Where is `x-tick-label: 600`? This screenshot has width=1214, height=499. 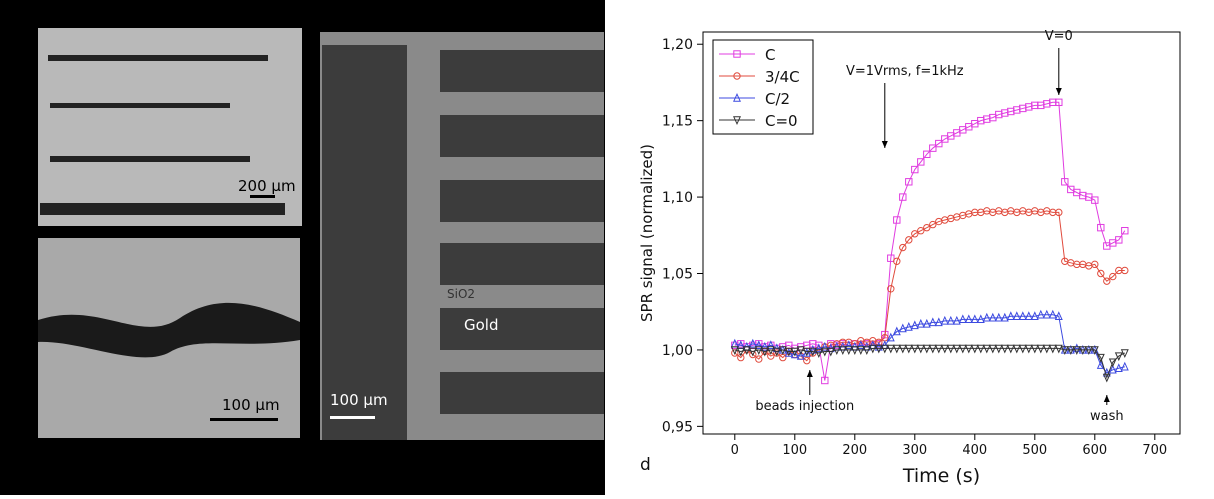 x-tick-label: 600 is located at coordinates (1094, 450).